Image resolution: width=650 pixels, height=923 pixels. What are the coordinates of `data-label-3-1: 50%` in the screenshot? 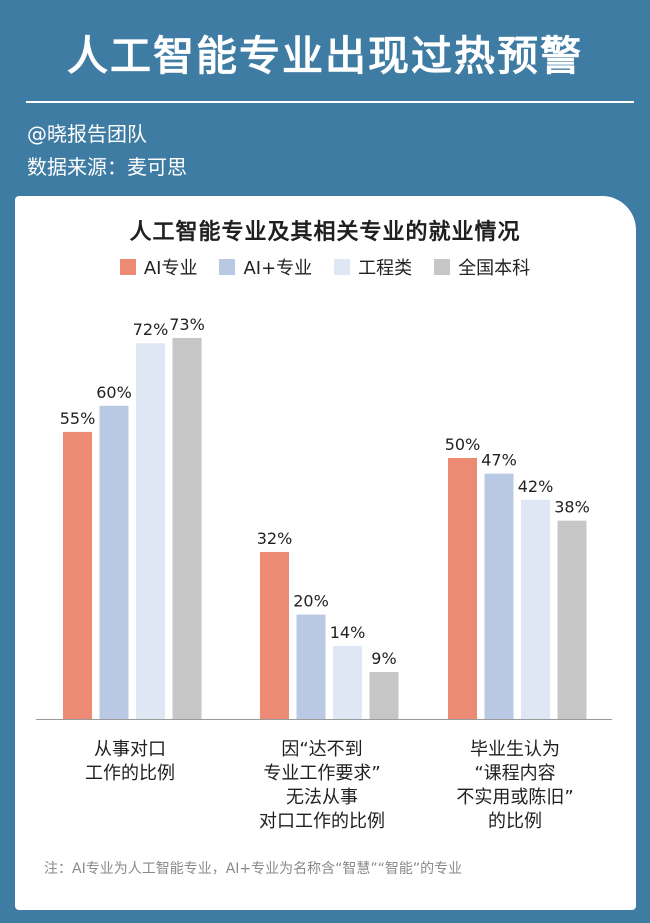 It's located at (463, 444).